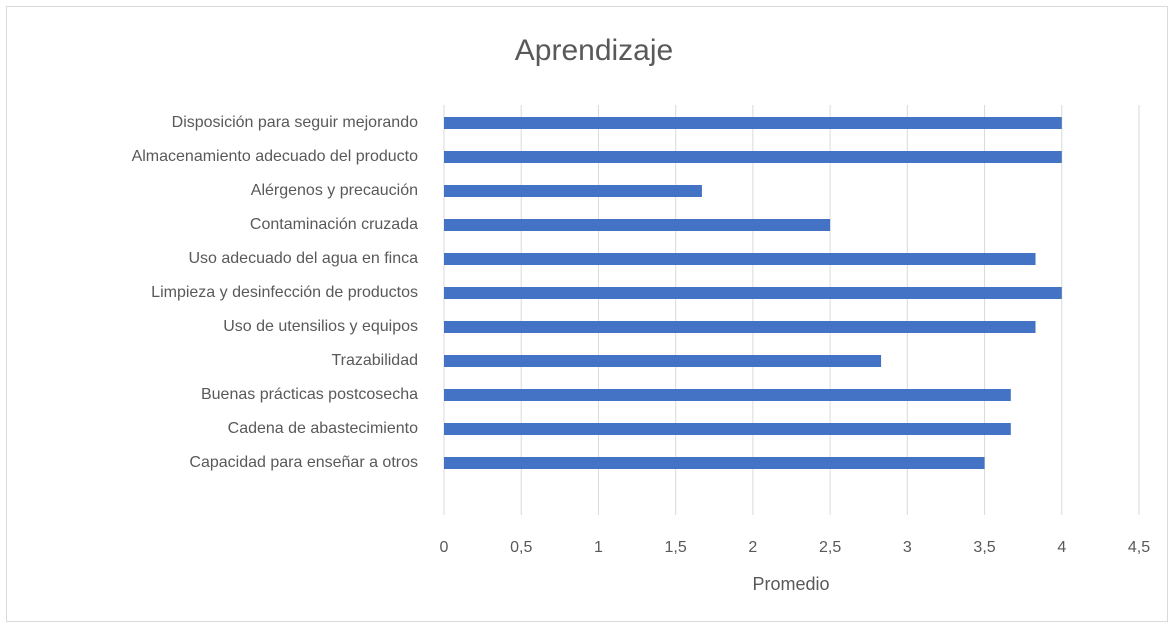  Describe the element at coordinates (323, 428) in the screenshot. I see `y-tick-label: Cadena de abastecimiento` at that location.